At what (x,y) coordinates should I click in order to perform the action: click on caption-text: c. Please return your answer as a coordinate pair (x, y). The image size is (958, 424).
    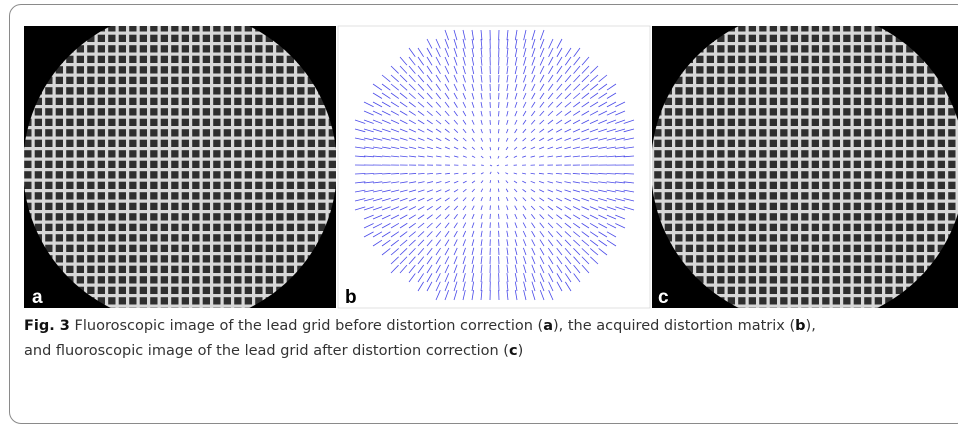
    Looking at the image, I should click on (513, 351).